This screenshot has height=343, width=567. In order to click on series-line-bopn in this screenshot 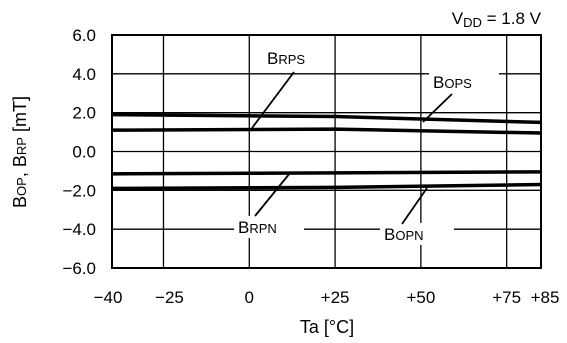, I will do `click(326, 186)`.